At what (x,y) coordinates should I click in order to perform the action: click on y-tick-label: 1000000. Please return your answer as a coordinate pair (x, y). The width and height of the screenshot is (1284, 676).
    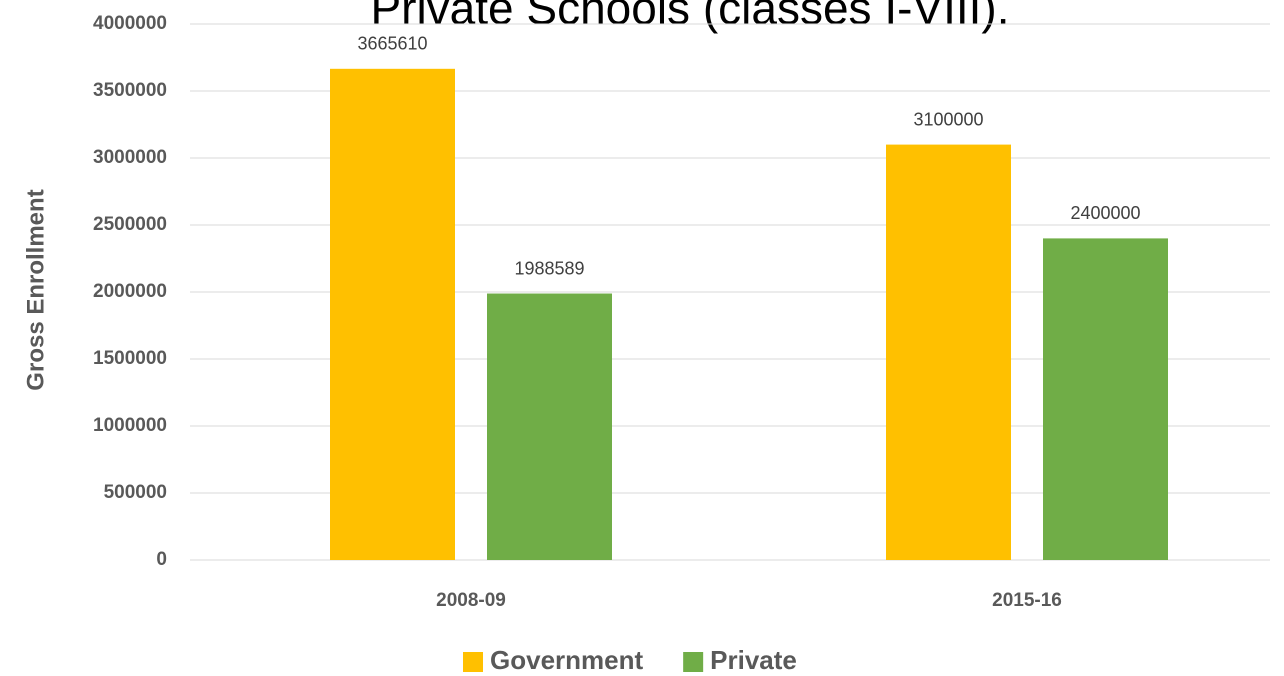
    Looking at the image, I should click on (130, 425).